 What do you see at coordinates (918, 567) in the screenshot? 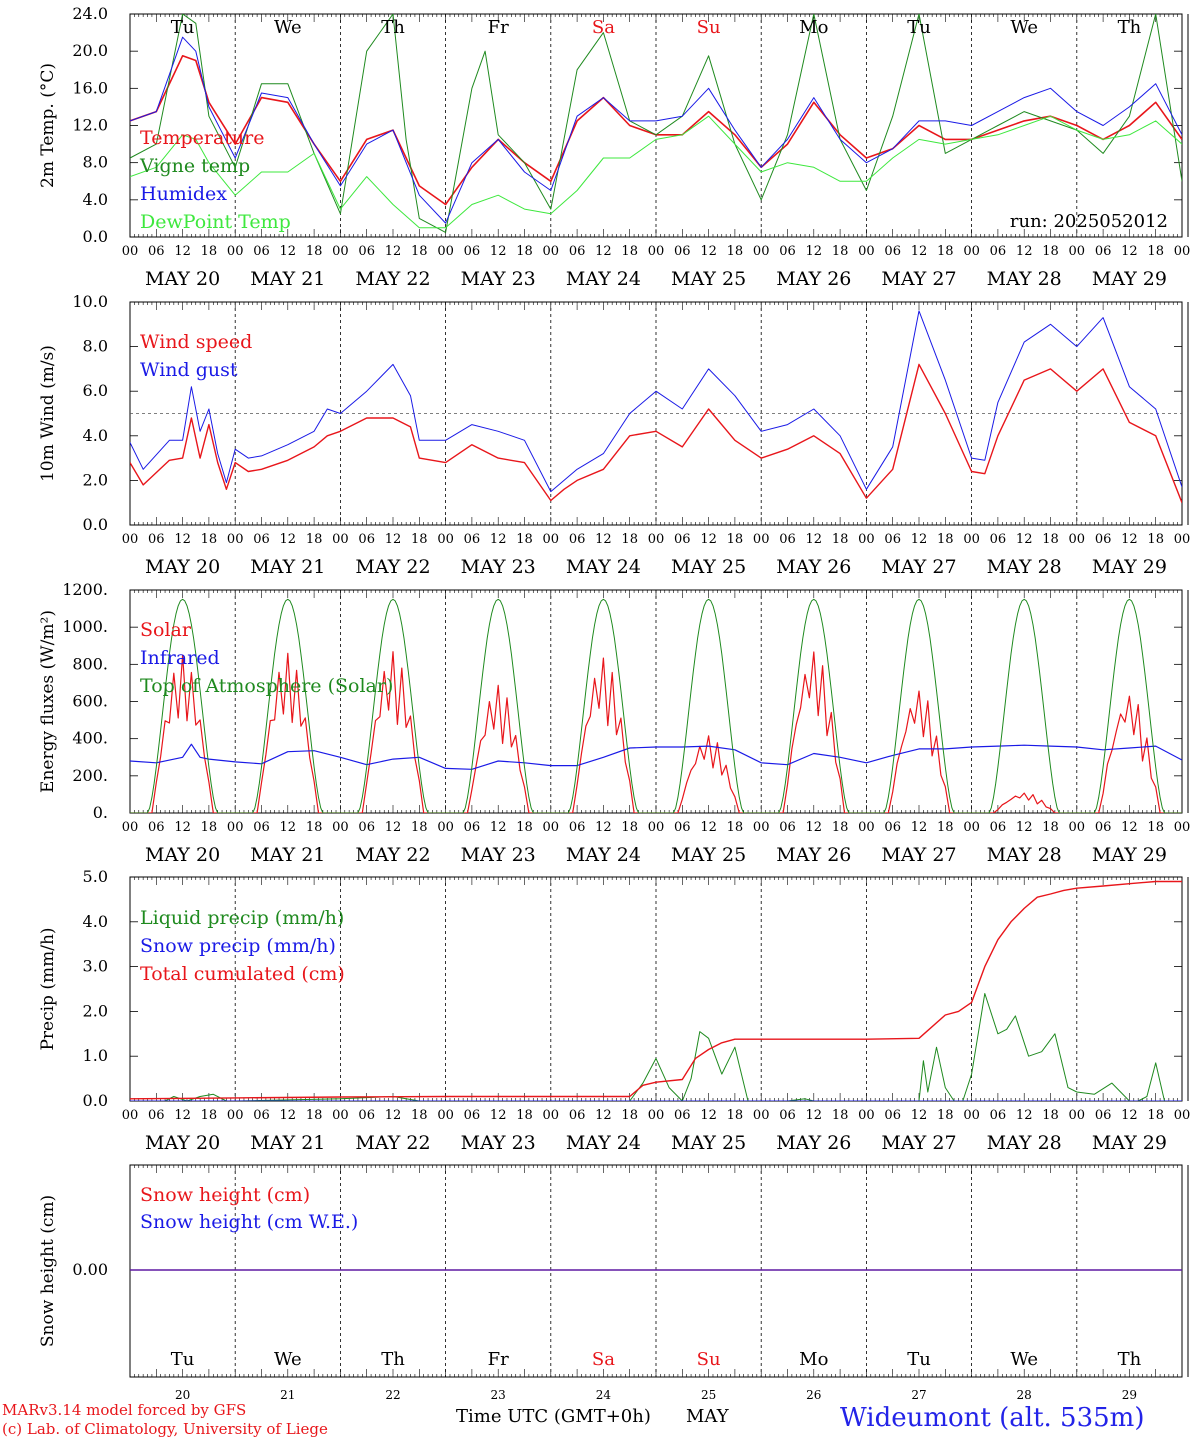
I see `x-day-label: MAY 27` at bounding box center [918, 567].